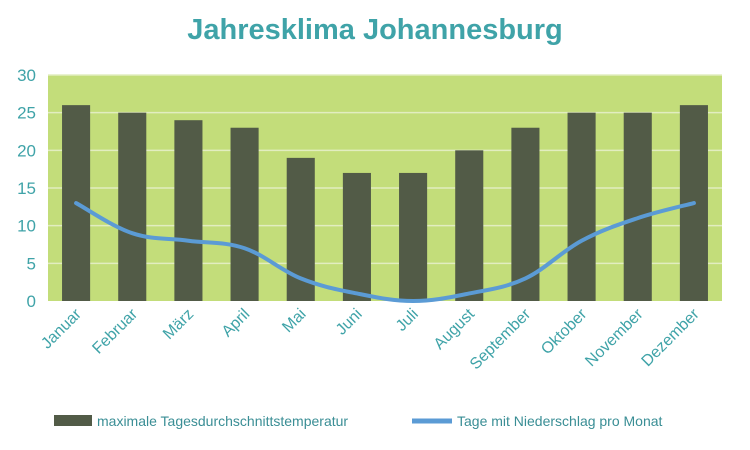 The height and width of the screenshot is (450, 750). Describe the element at coordinates (26, 150) in the screenshot. I see `y-tick-label: 20` at that location.